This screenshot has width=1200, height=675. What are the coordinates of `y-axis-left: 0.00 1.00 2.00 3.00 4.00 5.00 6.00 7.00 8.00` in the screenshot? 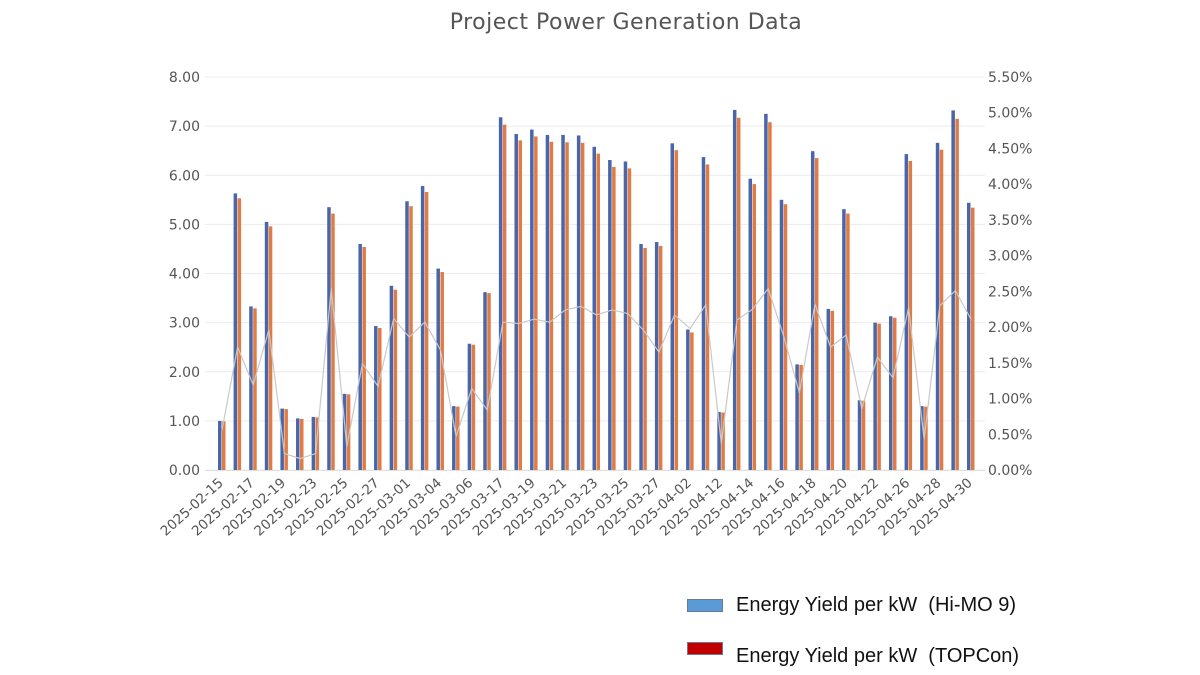 It's located at (184, 274).